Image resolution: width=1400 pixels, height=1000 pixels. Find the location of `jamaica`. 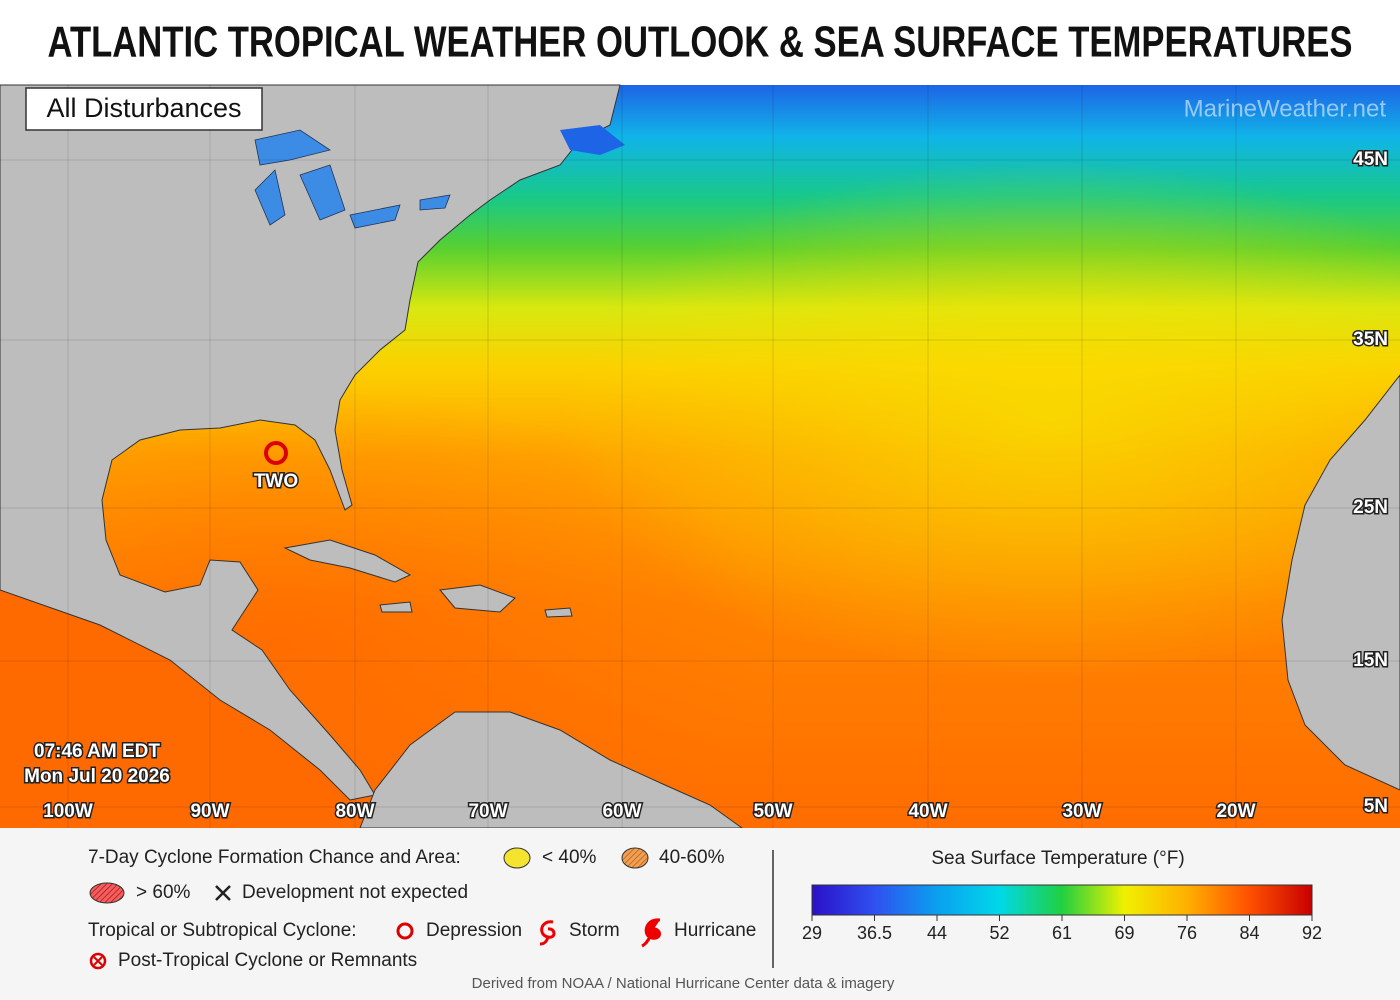

jamaica is located at coordinates (396, 607).